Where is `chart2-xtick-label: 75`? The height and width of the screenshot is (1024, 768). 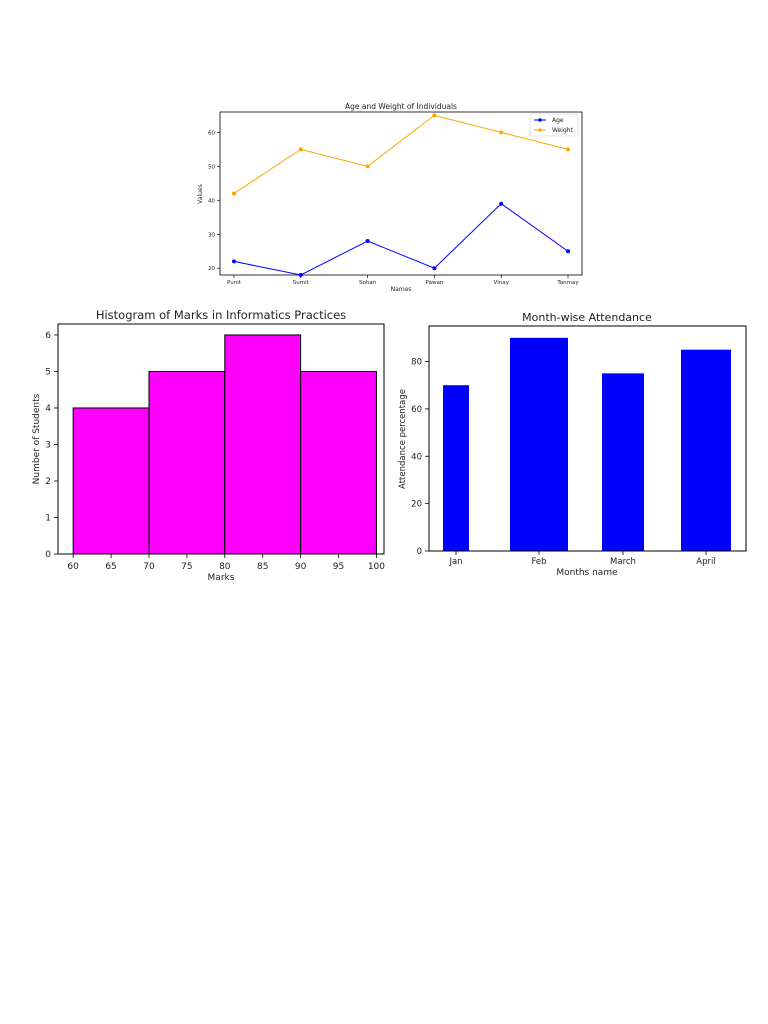 chart2-xtick-label: 75 is located at coordinates (186, 567).